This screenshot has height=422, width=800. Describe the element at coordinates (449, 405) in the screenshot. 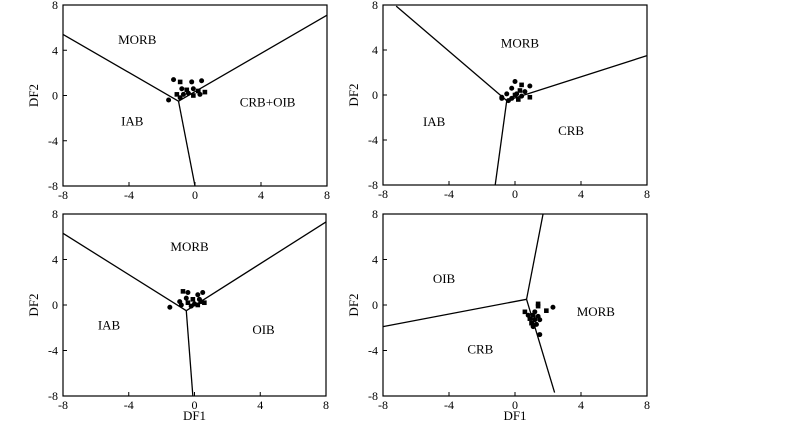

I see `x-tick-label: -4` at that location.